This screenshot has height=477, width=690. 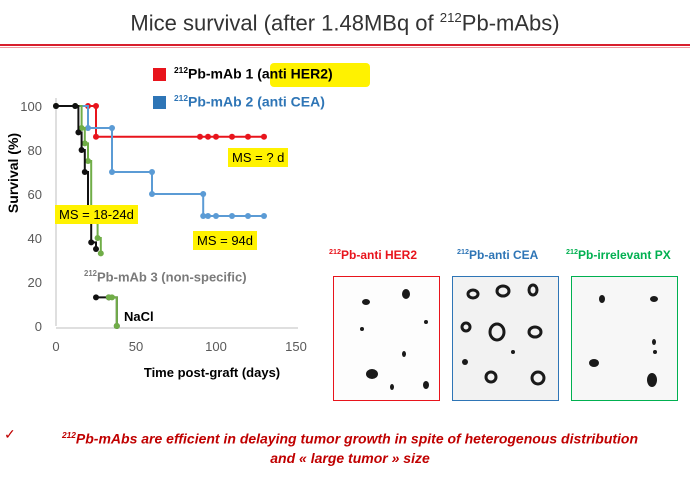 I want to click on chart-series, so click(x=160, y=216).